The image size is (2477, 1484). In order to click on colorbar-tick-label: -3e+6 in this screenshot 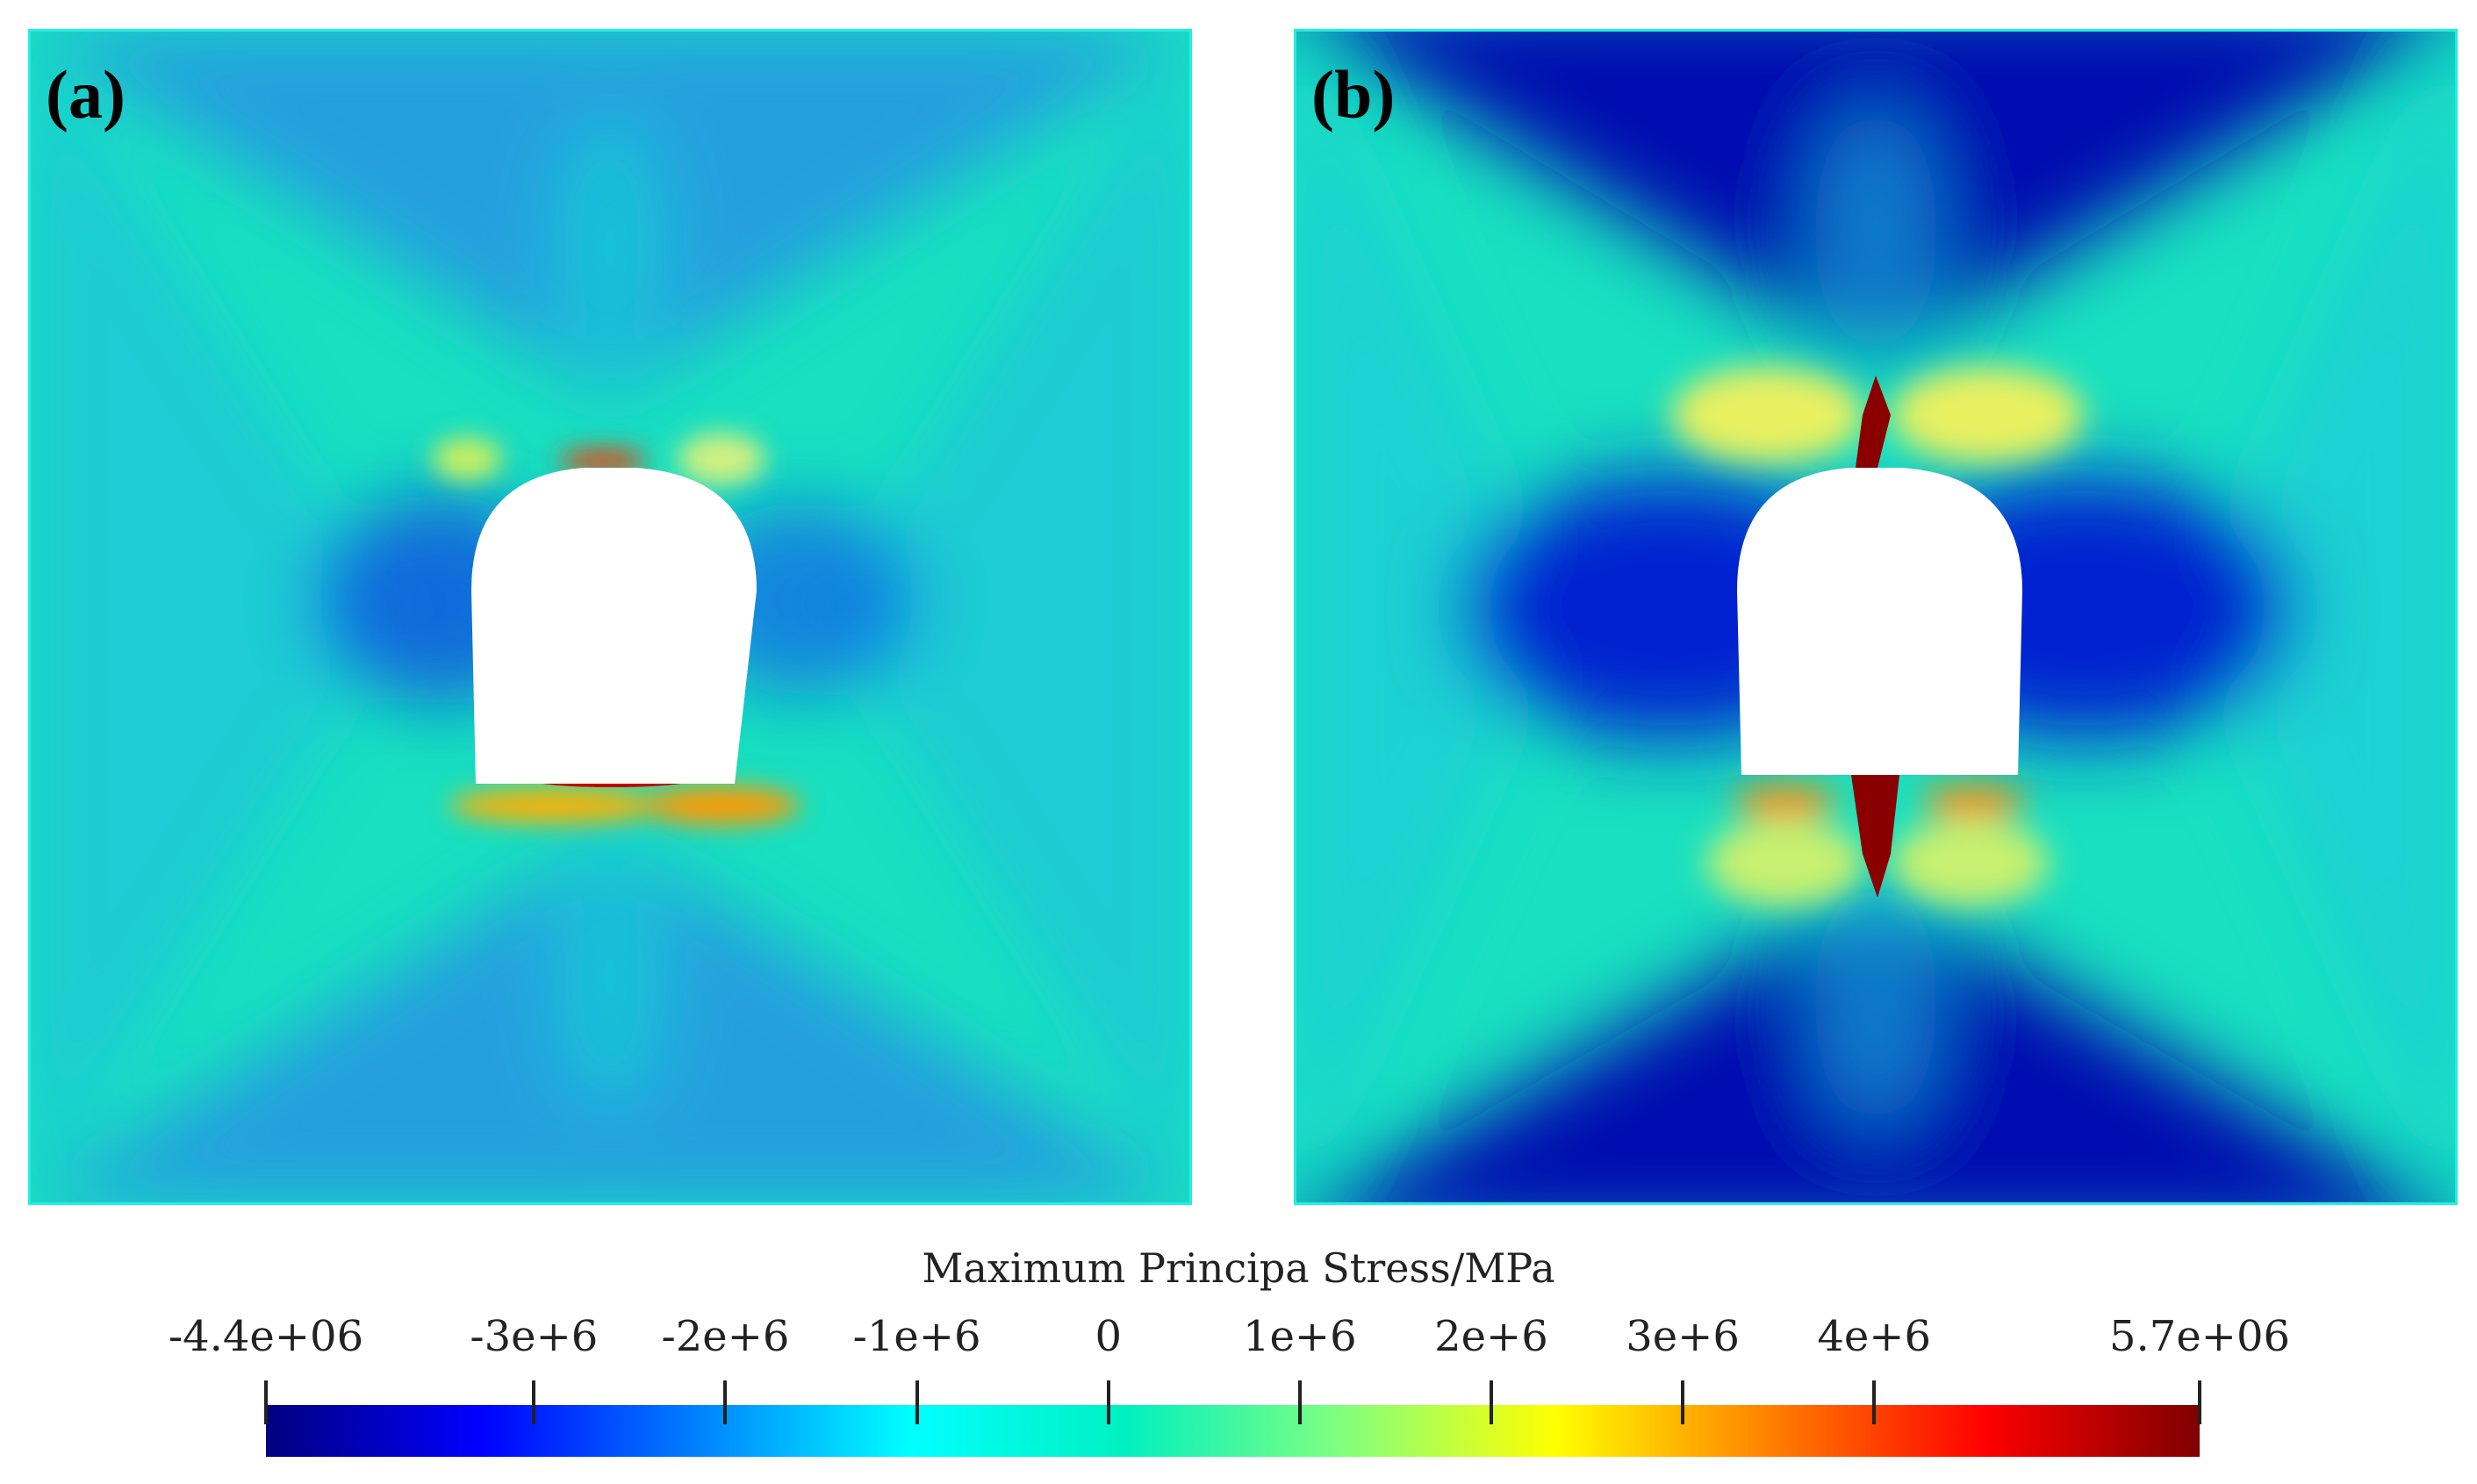, I will do `click(534, 1336)`.